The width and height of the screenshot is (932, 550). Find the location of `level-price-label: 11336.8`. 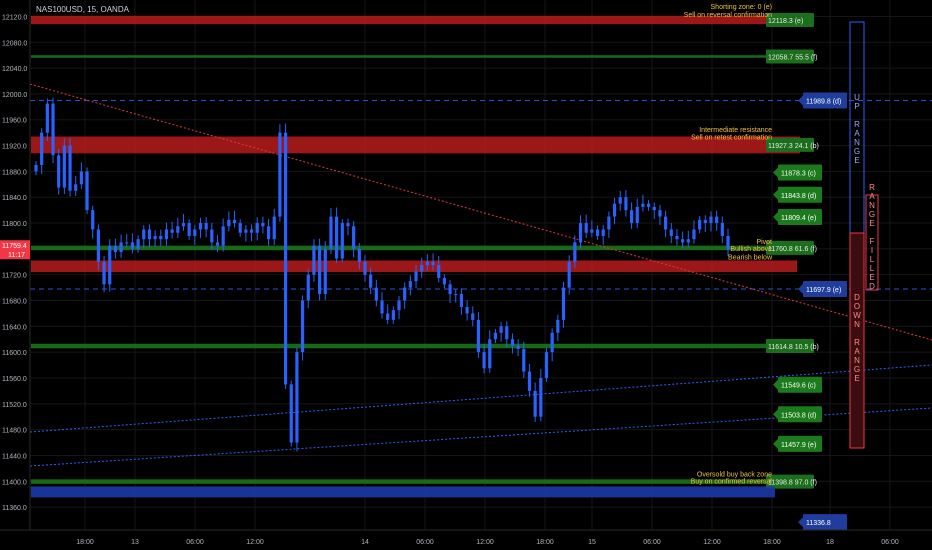

level-price-label: 11336.8 is located at coordinates (818, 523).